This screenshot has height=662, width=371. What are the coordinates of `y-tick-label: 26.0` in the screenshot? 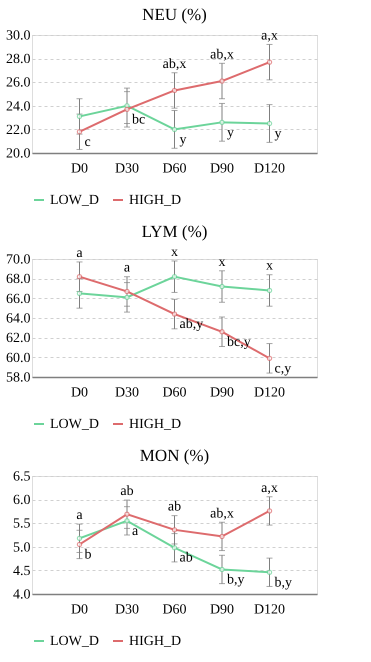 It's located at (18, 83).